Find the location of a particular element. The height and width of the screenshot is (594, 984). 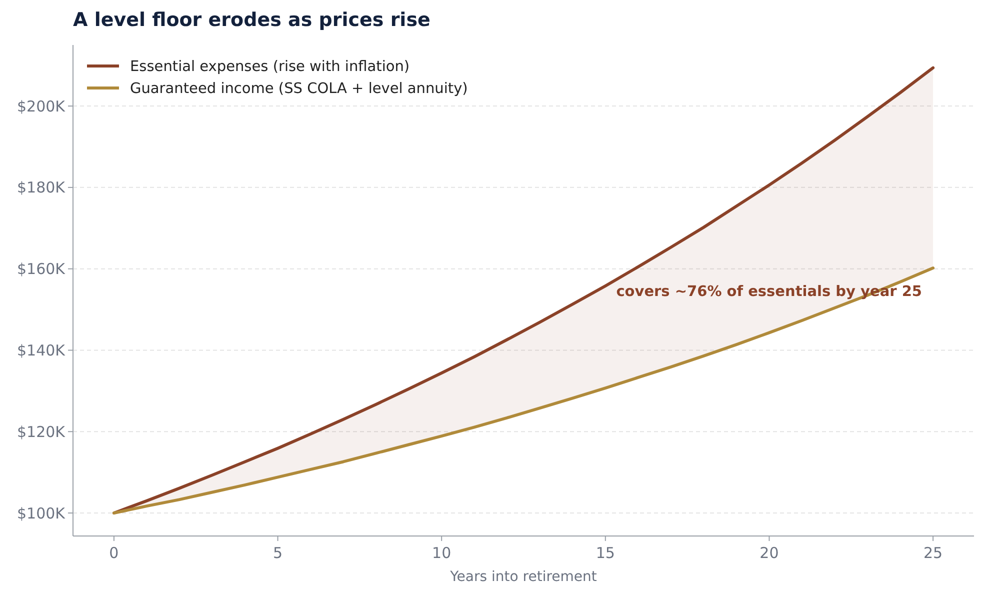

y-tick-label: $200K is located at coordinates (41, 106).